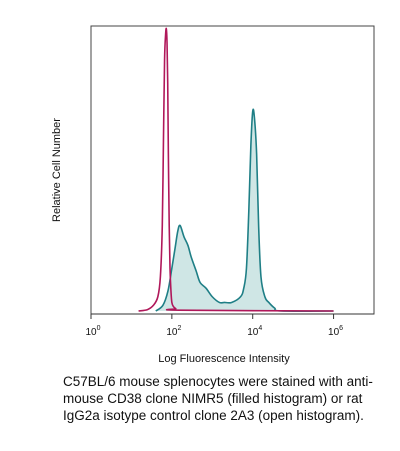 This screenshot has height=451, width=400. I want to click on x-tick-label-0: 10⁰, so click(92, 331).